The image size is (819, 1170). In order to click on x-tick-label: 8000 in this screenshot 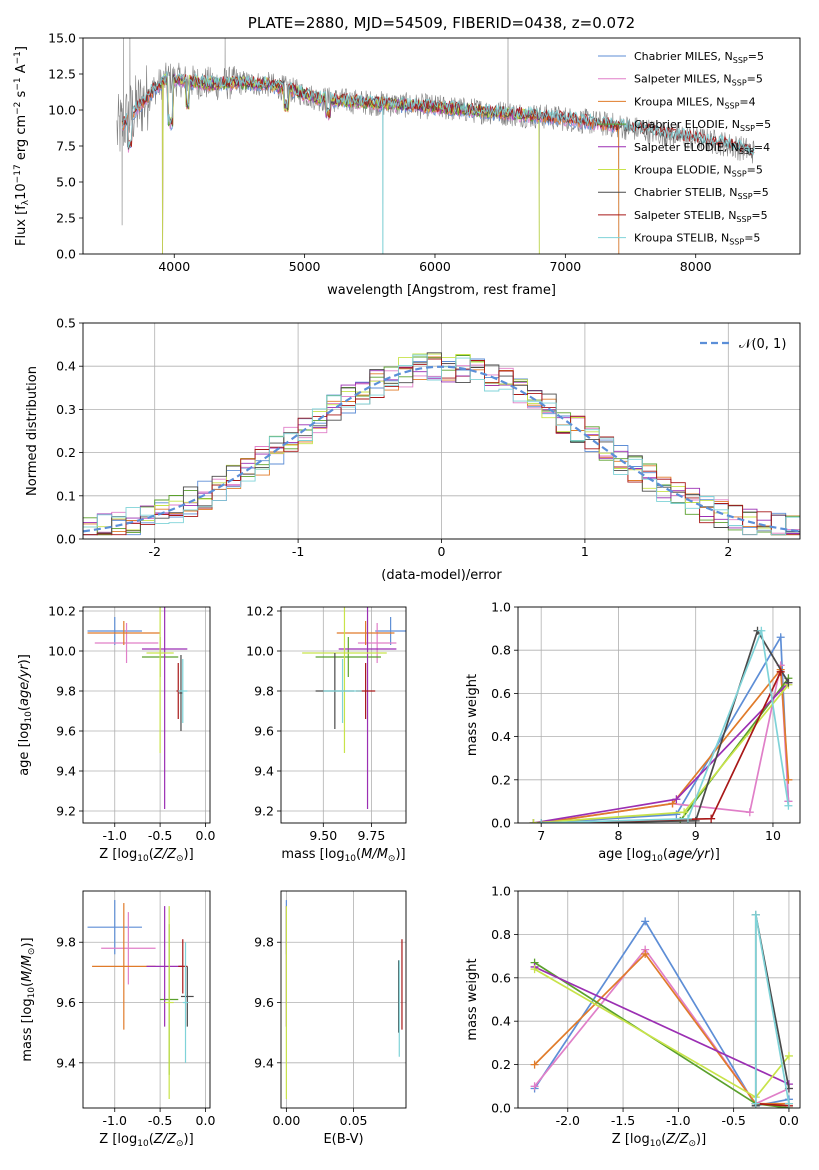, I will do `click(696, 266)`.